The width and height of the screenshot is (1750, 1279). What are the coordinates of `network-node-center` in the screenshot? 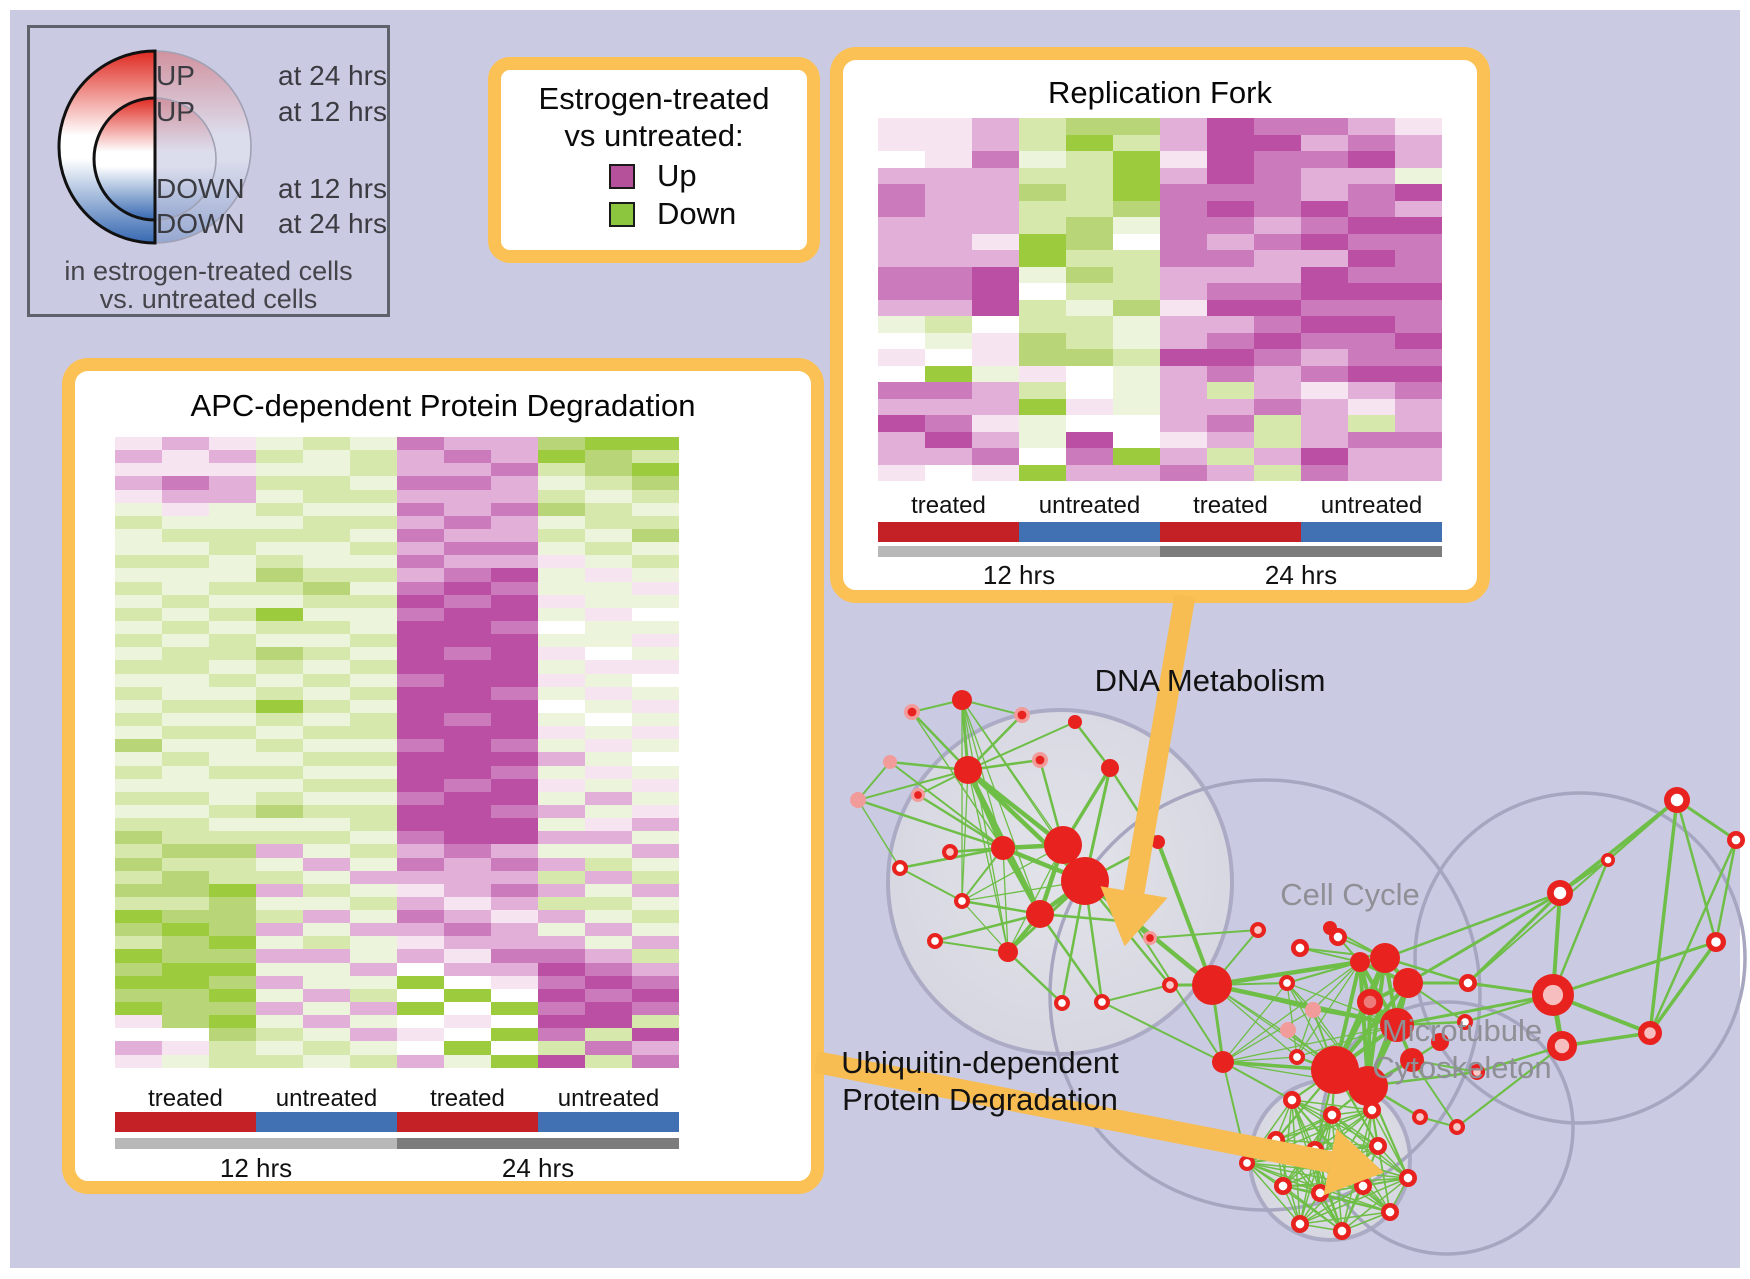 It's located at (950, 852).